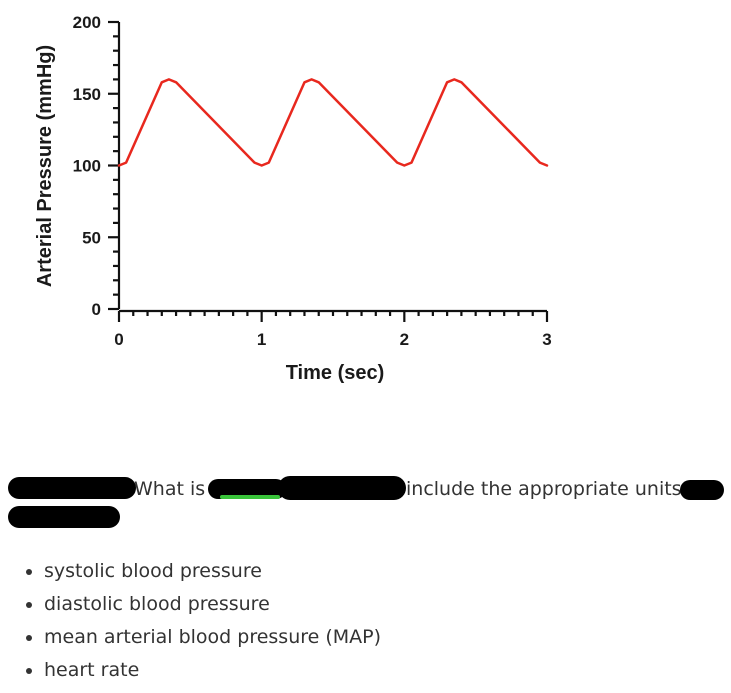 This screenshot has height=693, width=731. I want to click on question-text-end: include the appropriate units, so click(544, 489).